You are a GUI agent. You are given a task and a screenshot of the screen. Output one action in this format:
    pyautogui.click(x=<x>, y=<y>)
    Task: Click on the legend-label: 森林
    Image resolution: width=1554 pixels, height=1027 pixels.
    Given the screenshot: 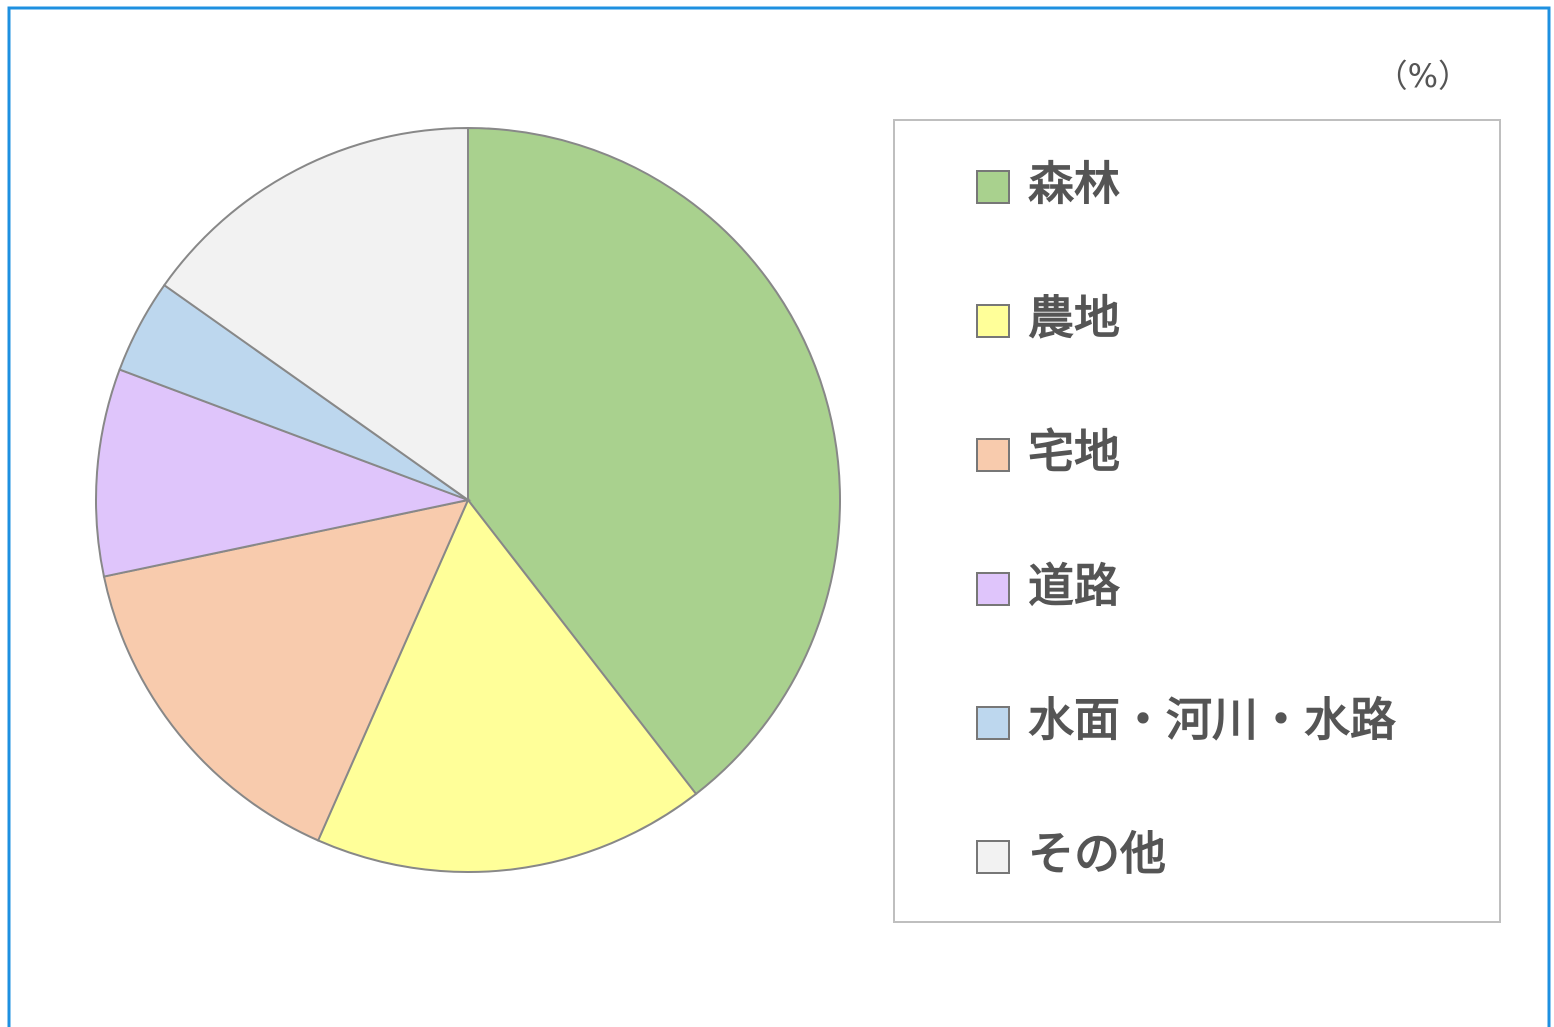 What is the action you would take?
    pyautogui.click(x=1074, y=184)
    